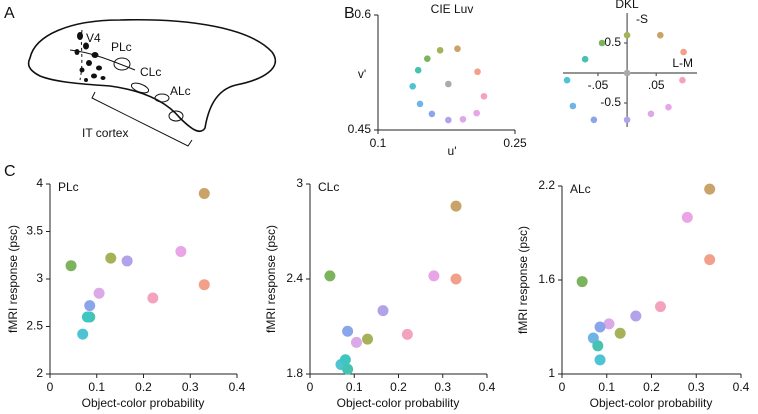 The height and width of the screenshot is (414, 758). Describe the element at coordinates (610, 102) in the screenshot. I see `y-tick-label: -0.5` at that location.